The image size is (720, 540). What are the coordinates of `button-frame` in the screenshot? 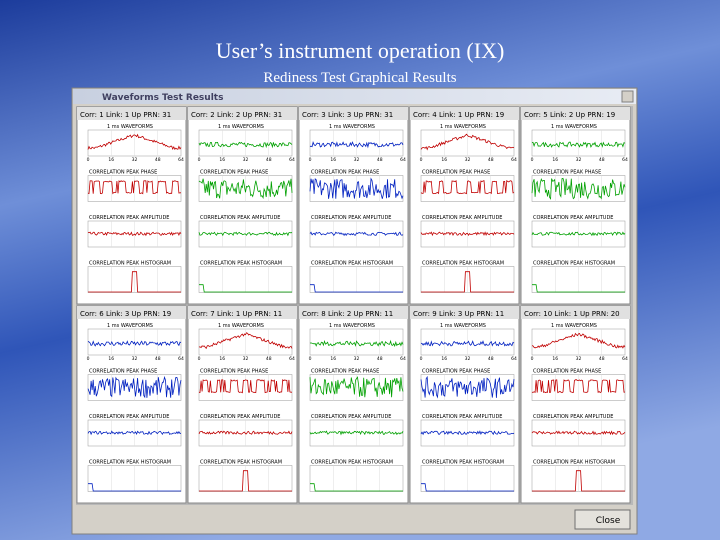 It's located at (602, 519).